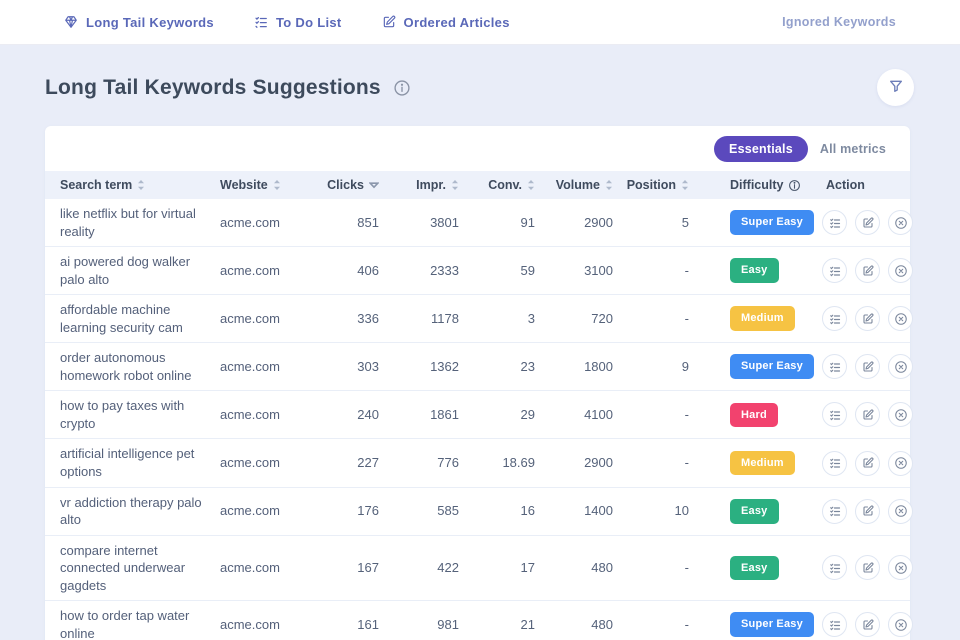 Image resolution: width=960 pixels, height=640 pixels. I want to click on conversions-cell: 59, so click(527, 270).